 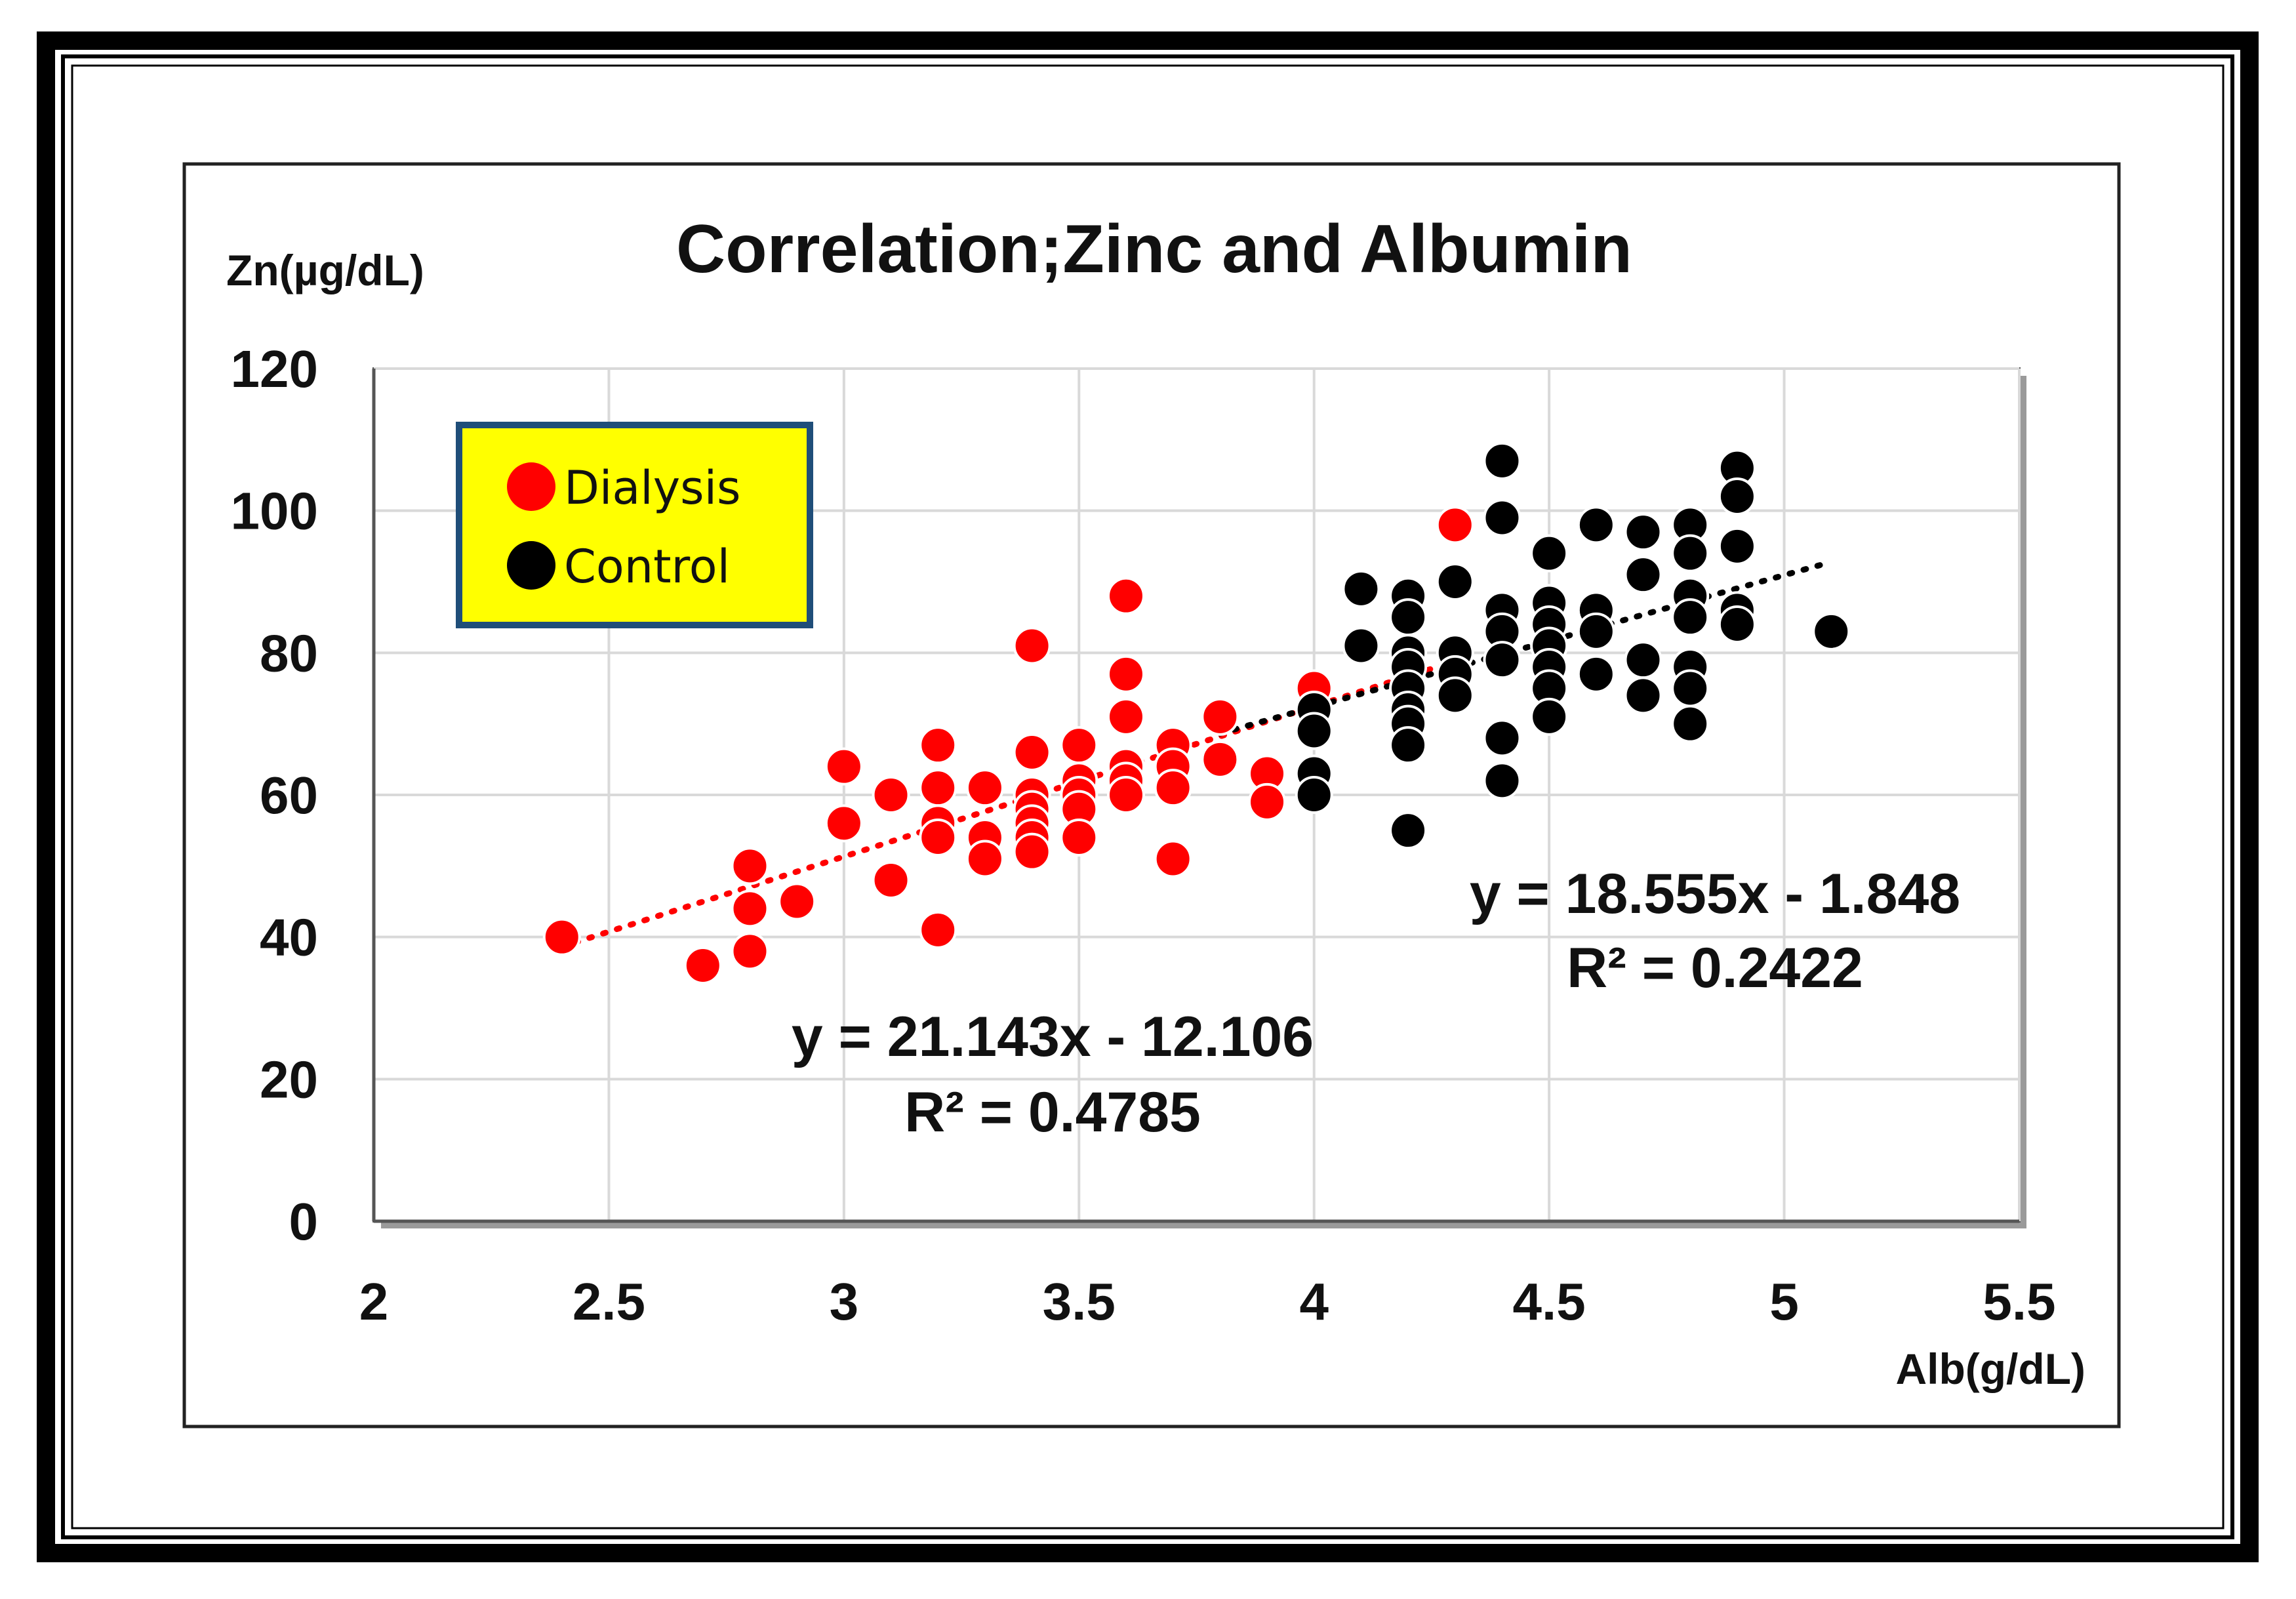 I want to click on x-tick-labels: 2 2.5 3 3.5 4 4.5 5 5.5, so click(x=1207, y=1301).